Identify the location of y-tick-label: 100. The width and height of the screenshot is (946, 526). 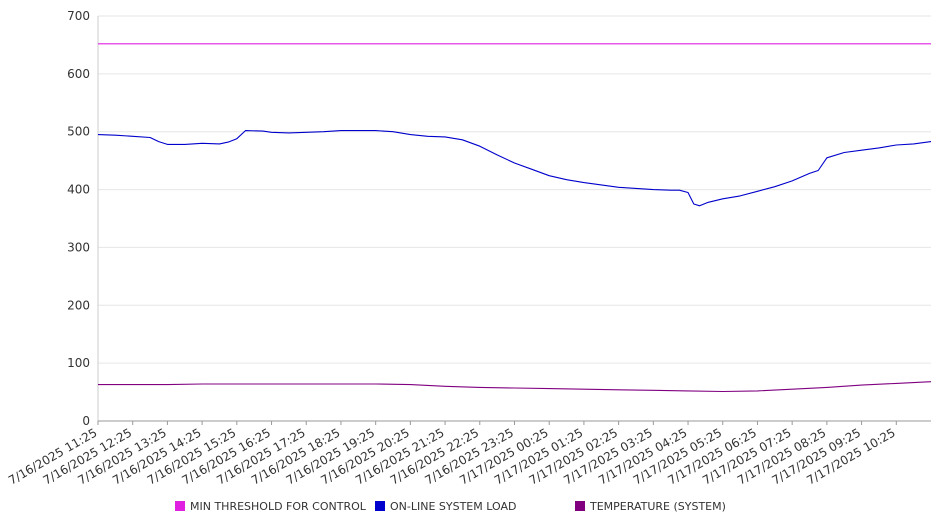
(78, 363).